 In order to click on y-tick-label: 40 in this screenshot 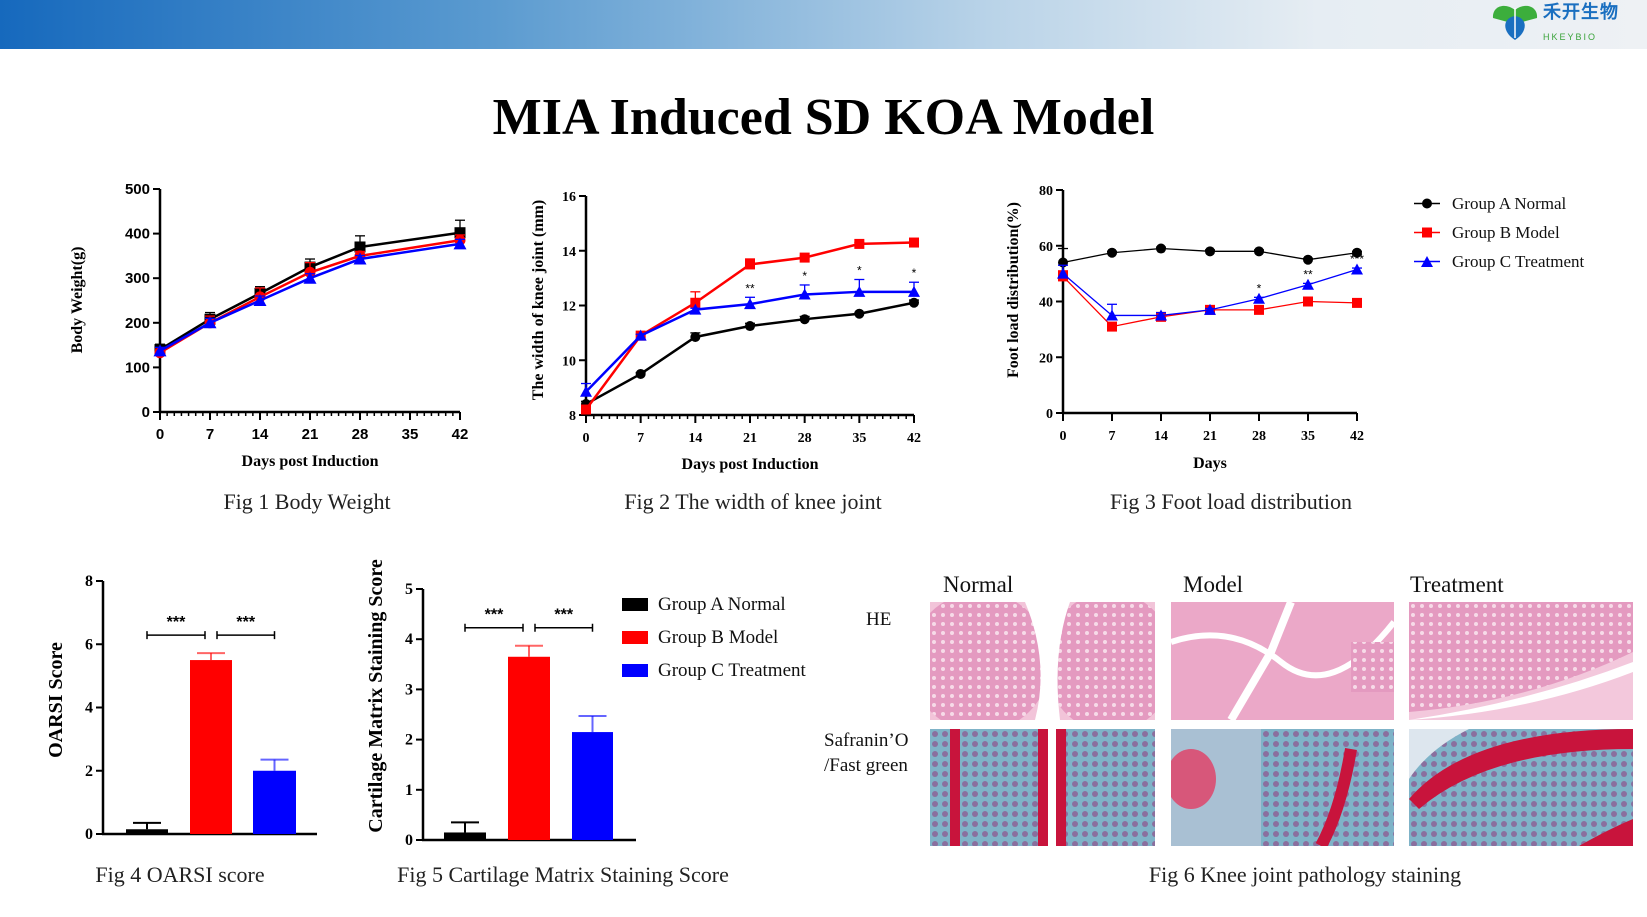, I will do `click(1046, 303)`.